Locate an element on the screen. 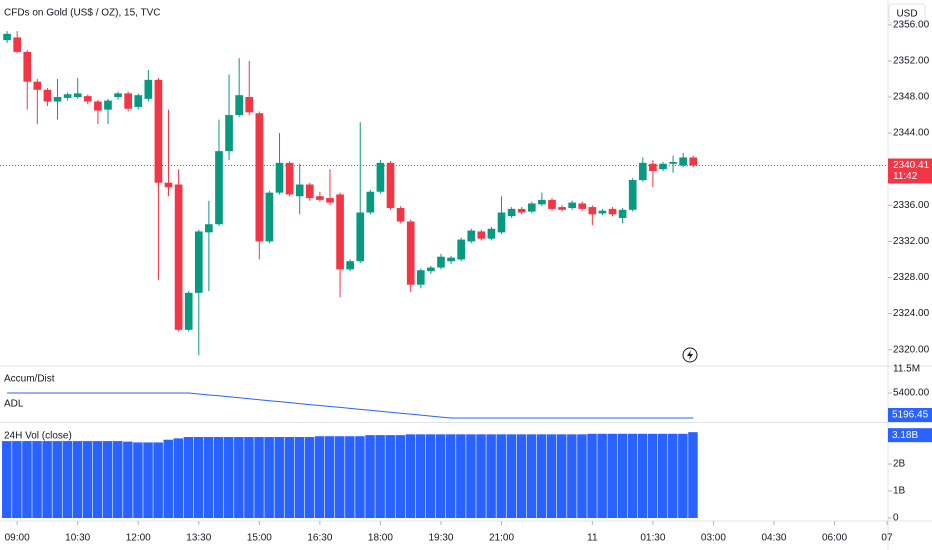 The height and width of the screenshot is (550, 932). indicator-legend: ADL is located at coordinates (14, 404).